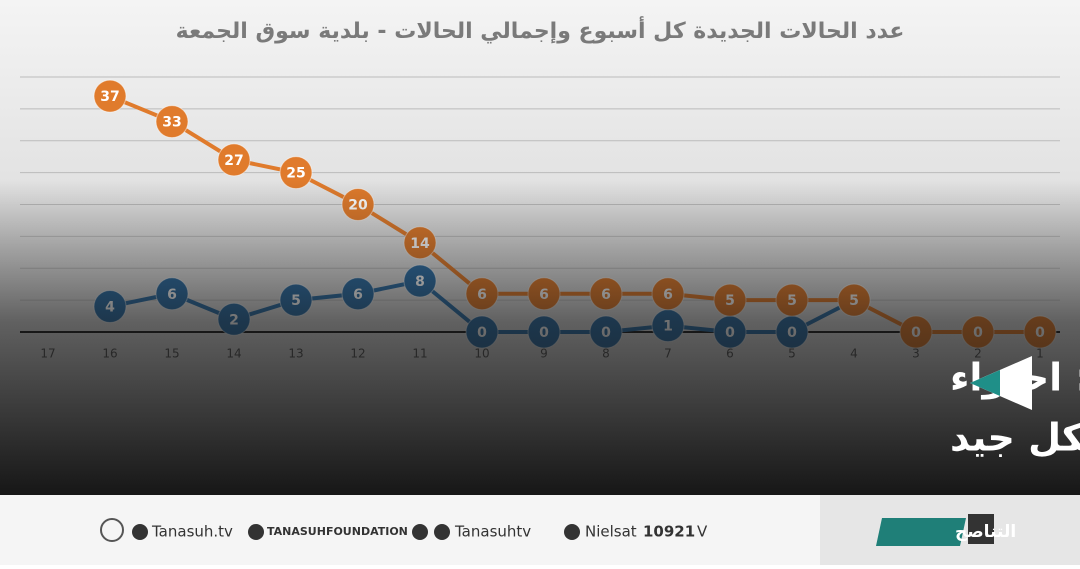 The height and width of the screenshot is (569, 1080). I want to click on logo-box, so click(921, 532).